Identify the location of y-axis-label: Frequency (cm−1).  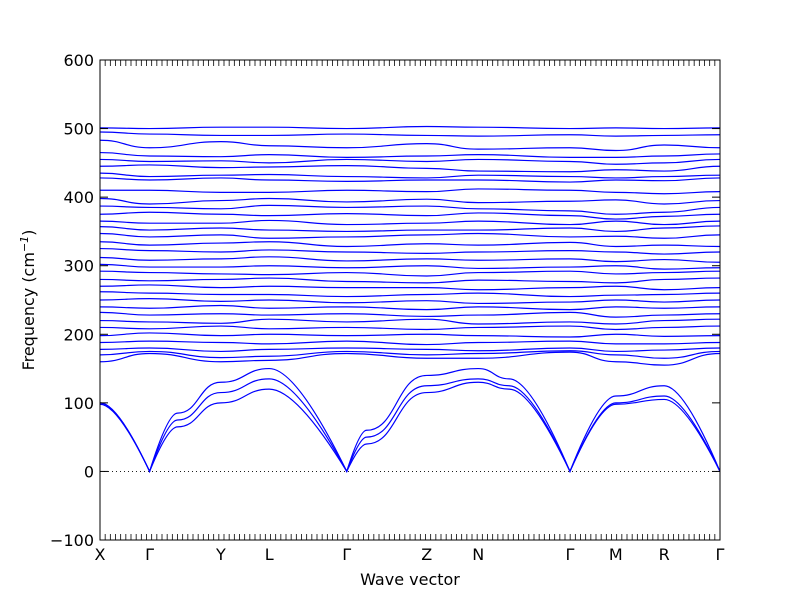
(28, 300).